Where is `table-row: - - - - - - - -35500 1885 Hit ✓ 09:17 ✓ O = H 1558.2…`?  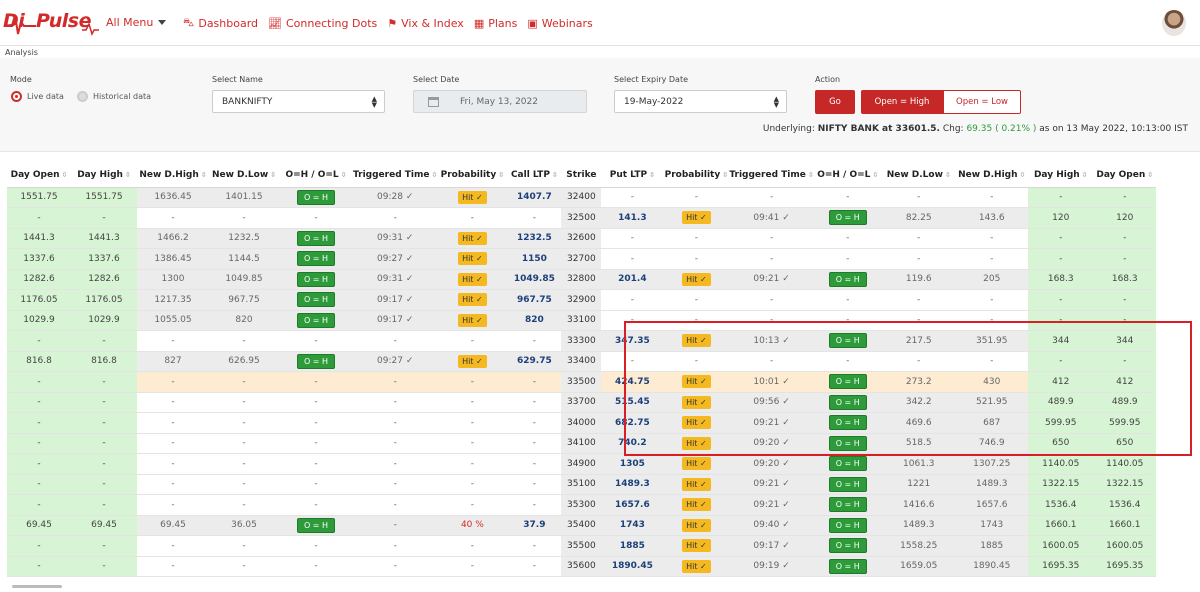 table-row: - - - - - - - -35500 1885 Hit ✓ 09:17 ✓ O = H 1558.2… is located at coordinates (581, 546).